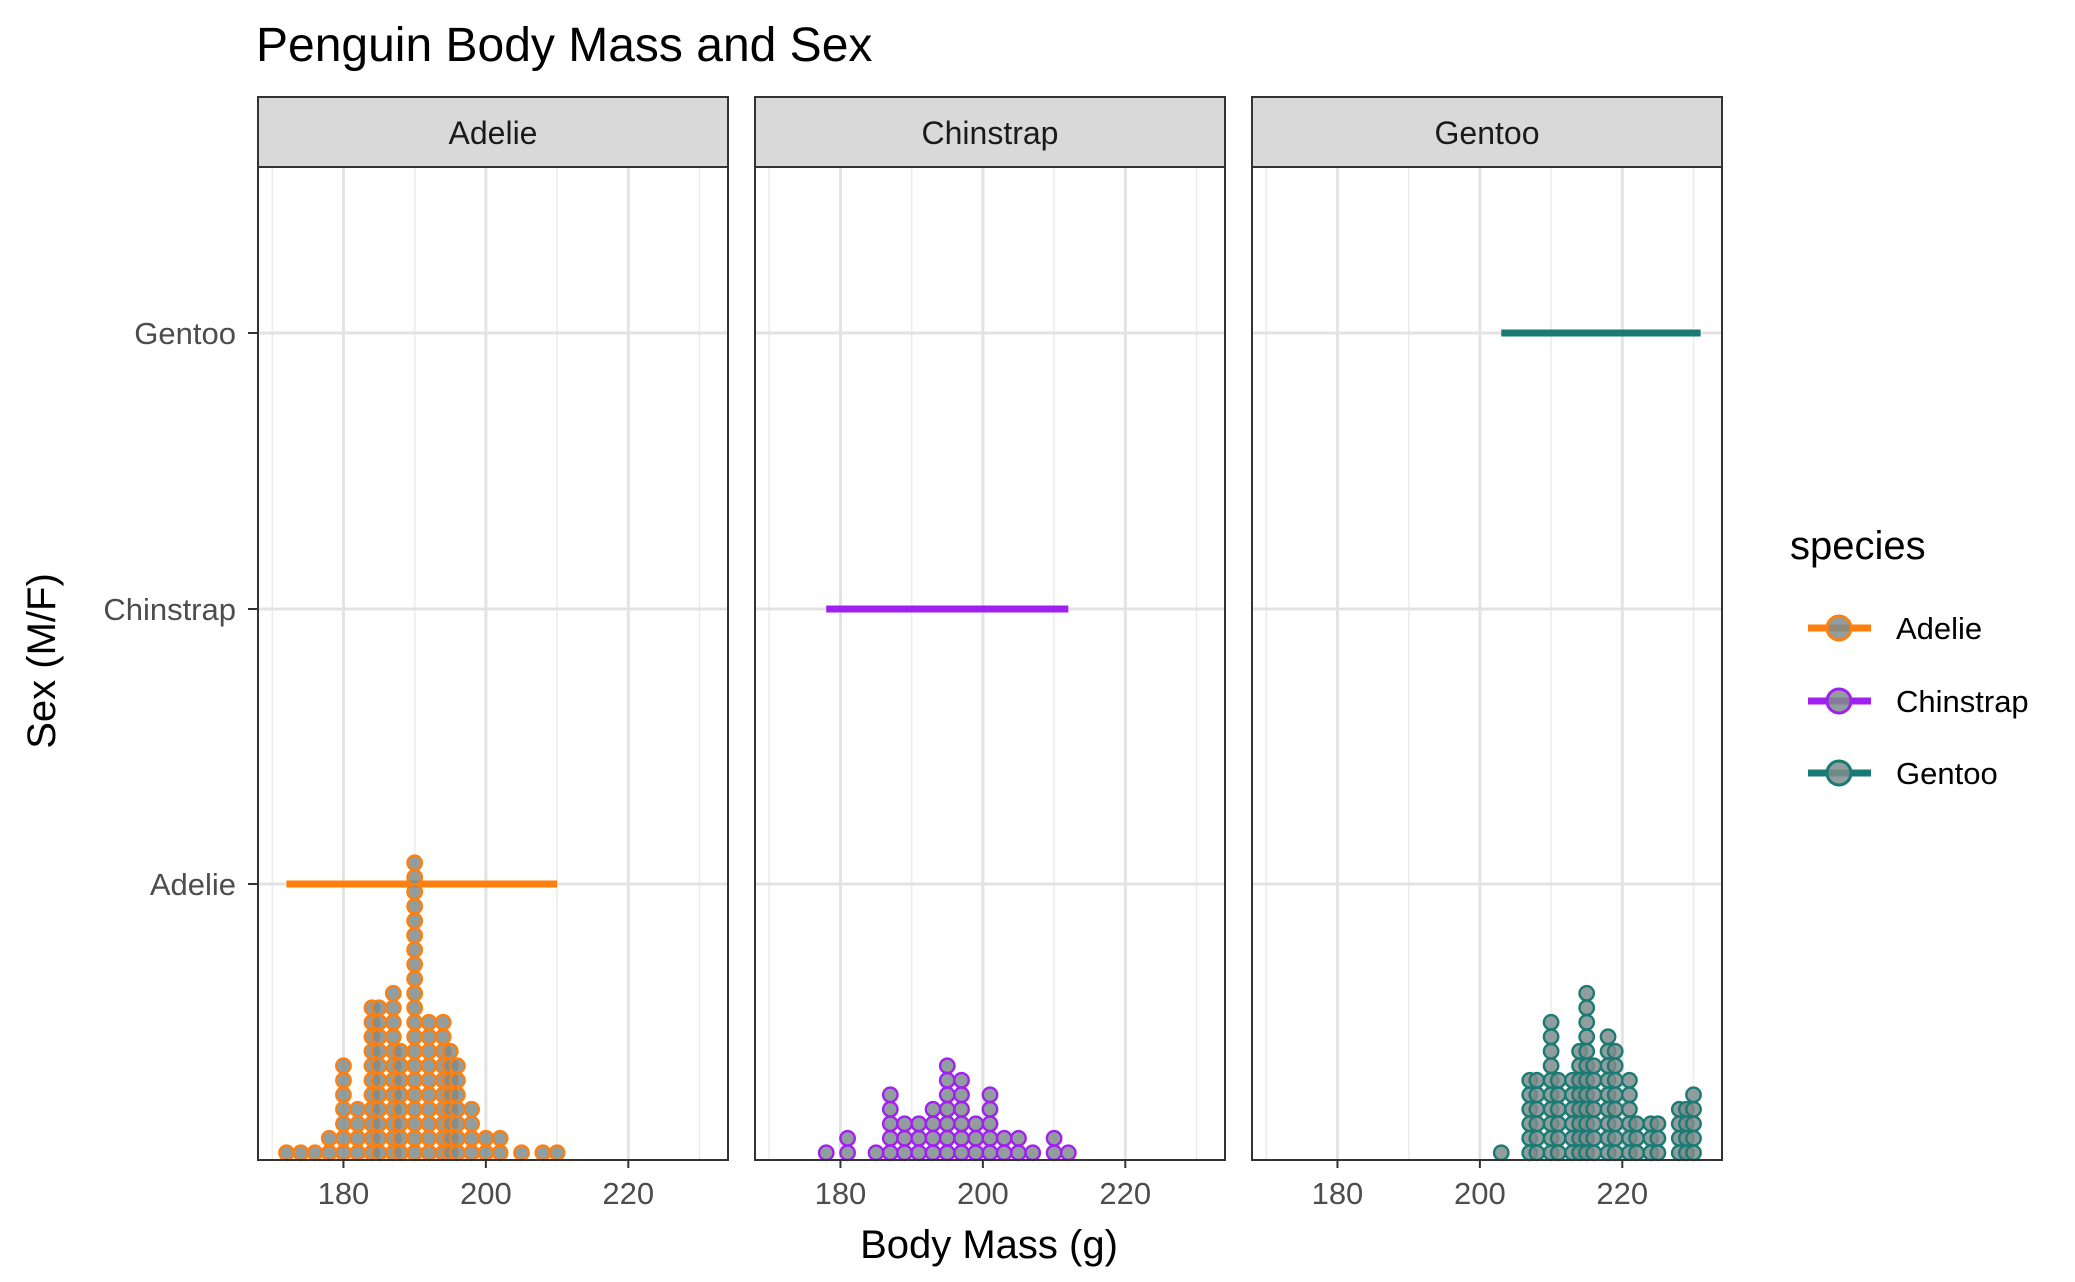 The width and height of the screenshot is (2075, 1282). I want to click on legend-label: Gentoo, so click(1947, 773).